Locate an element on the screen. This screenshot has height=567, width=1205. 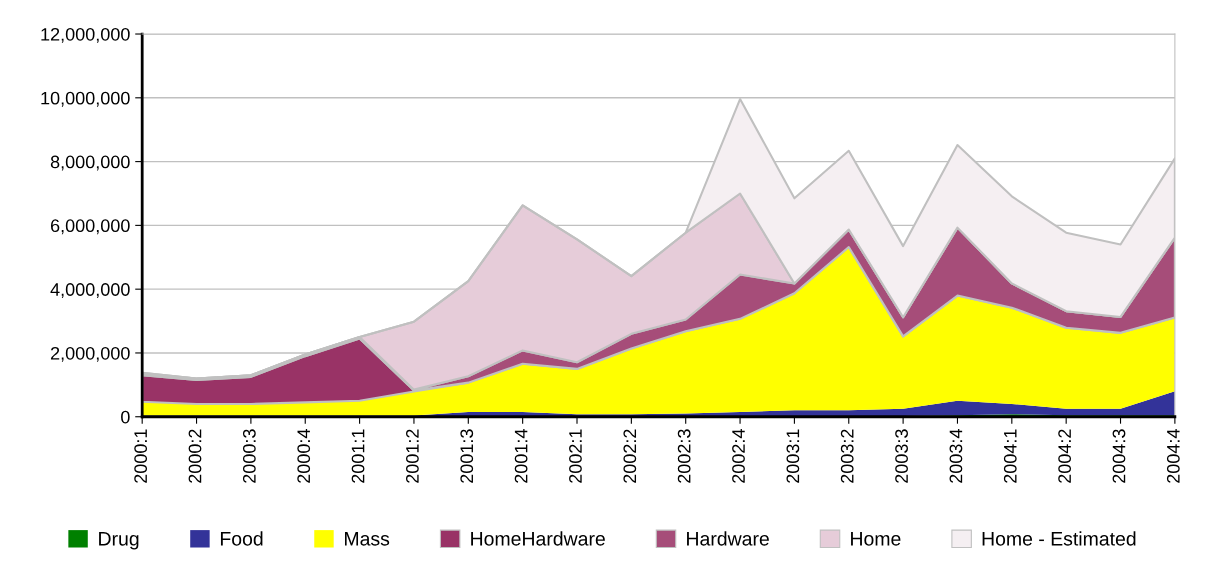
x-tick-label: 2000:3 is located at coordinates (249, 456).